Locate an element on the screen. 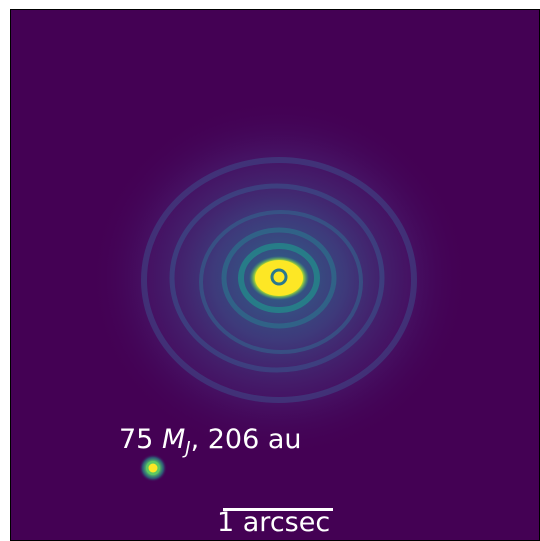 This screenshot has height=541, width=540. companion-separation: , 206 au is located at coordinates (246, 439).